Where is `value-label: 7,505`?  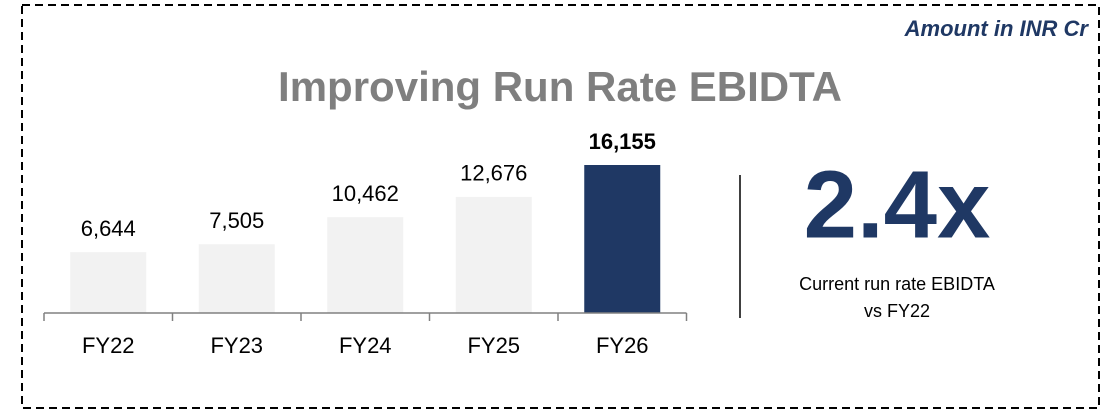
value-label: 7,505 is located at coordinates (236, 220).